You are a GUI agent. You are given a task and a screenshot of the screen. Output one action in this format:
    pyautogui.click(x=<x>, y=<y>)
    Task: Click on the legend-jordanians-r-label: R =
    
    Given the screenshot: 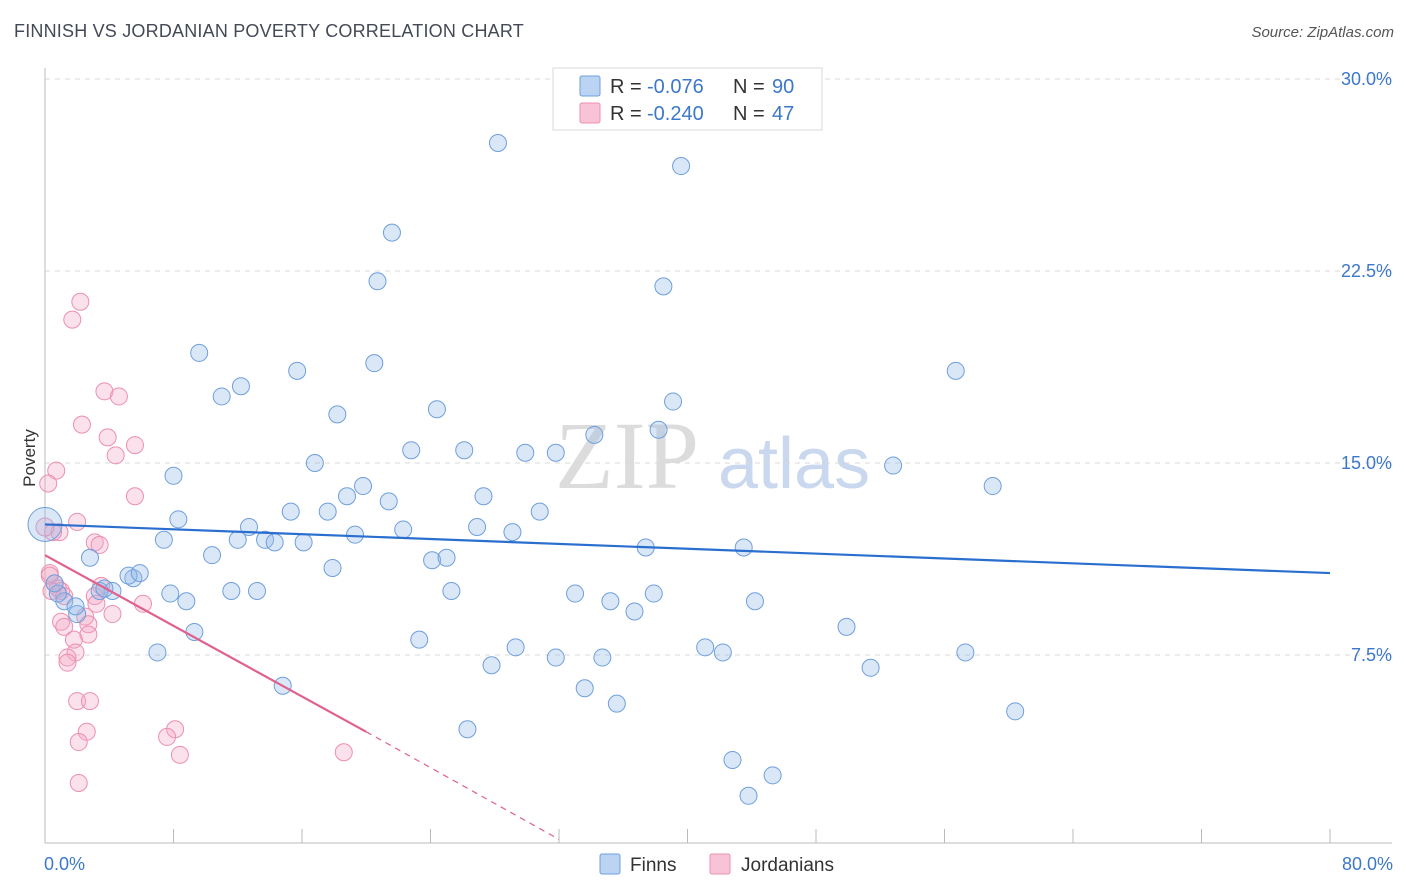 What is the action you would take?
    pyautogui.click(x=626, y=114)
    